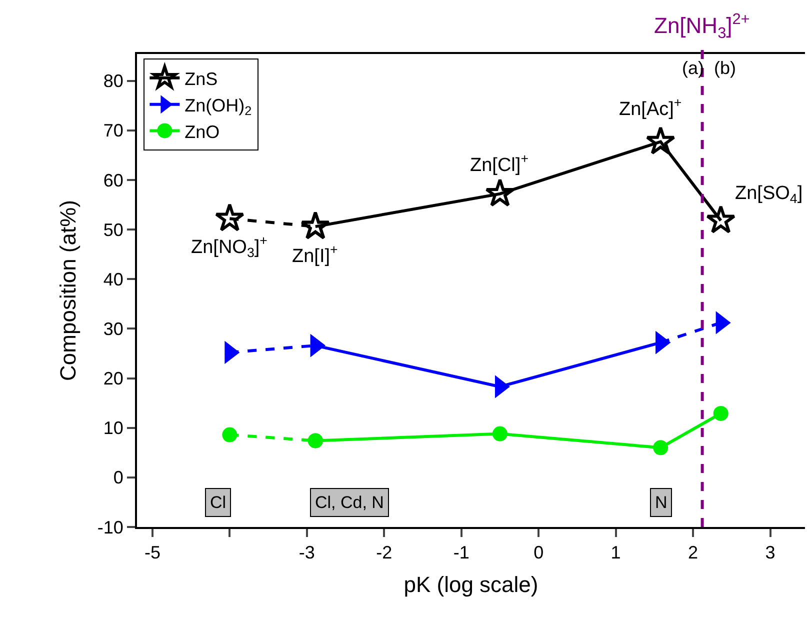 This screenshot has width=807, height=619. What do you see at coordinates (349, 502) in the screenshot?
I see `annotation: Cl, Cd, N` at bounding box center [349, 502].